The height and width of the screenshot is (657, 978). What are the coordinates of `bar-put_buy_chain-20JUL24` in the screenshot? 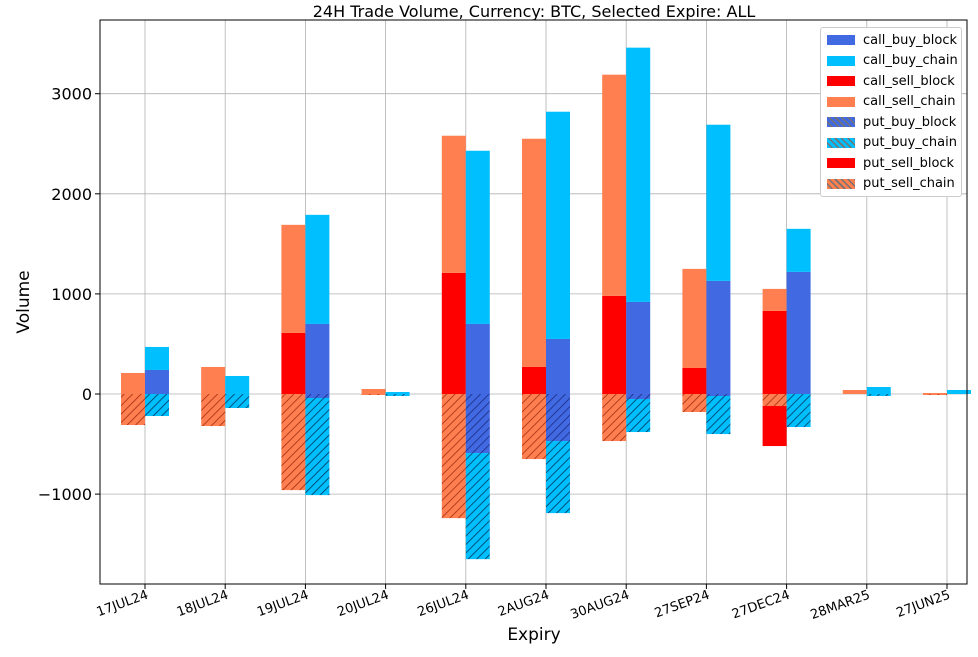 It's located at (397, 395).